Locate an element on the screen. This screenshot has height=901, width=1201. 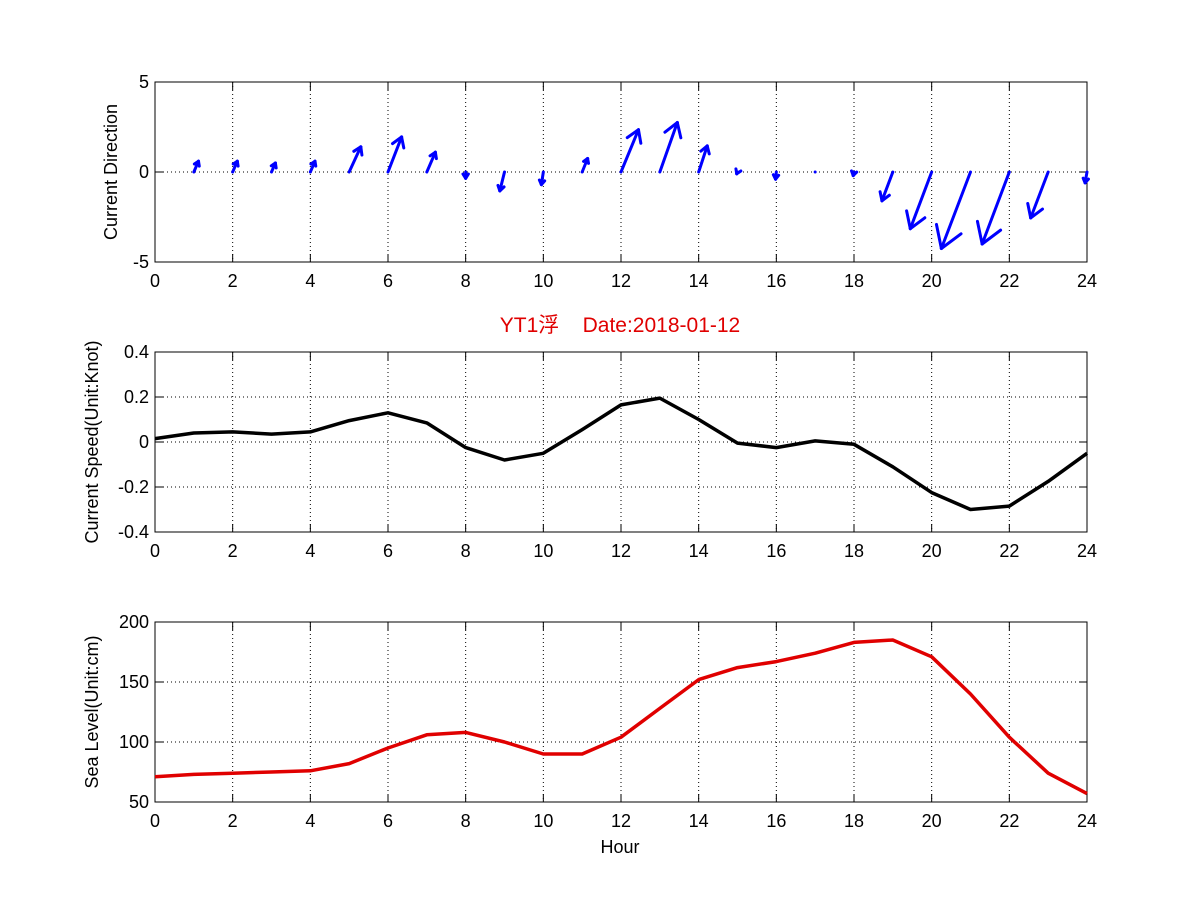
y-axis-label: Current Direction is located at coordinates (111, 172).